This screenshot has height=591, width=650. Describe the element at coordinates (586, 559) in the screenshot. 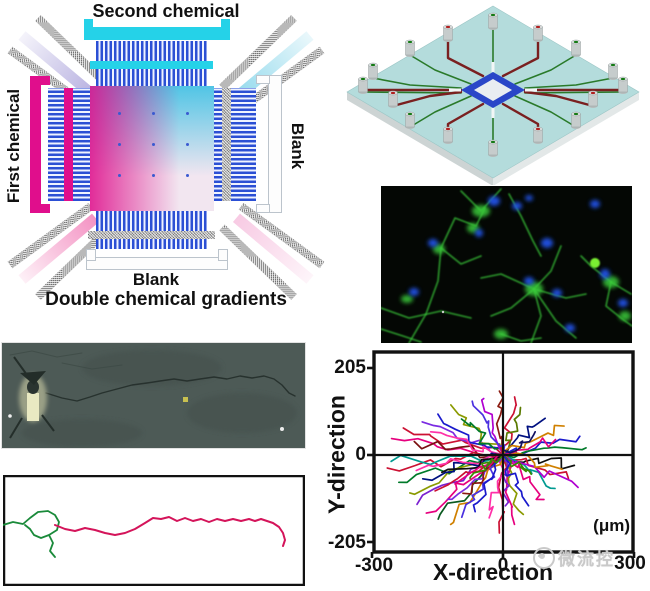

I see `watermark-text: 微流控` at that location.